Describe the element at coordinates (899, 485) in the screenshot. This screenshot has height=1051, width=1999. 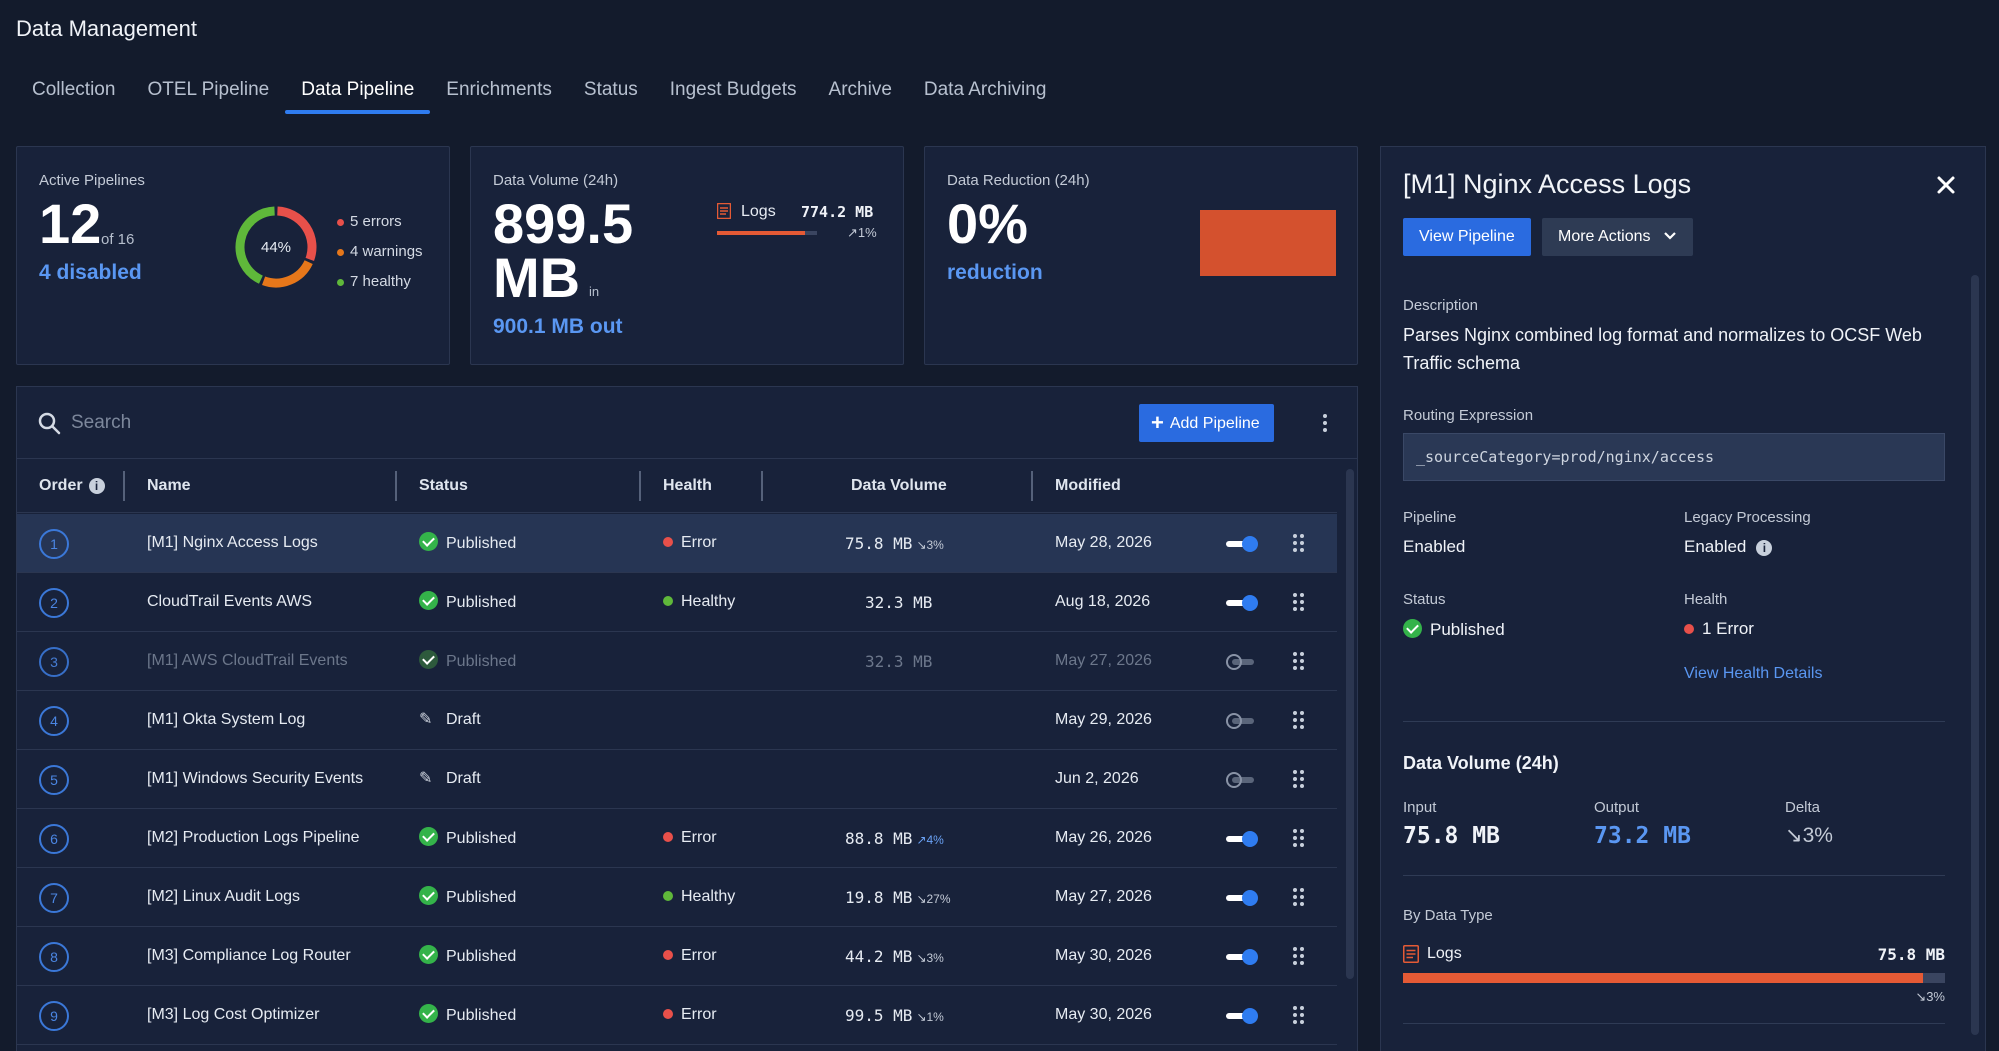
I see `header-data-volume: Data Volume` at that location.